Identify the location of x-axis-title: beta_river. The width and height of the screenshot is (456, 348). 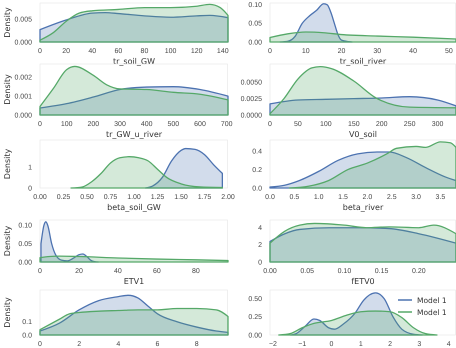
(363, 207).